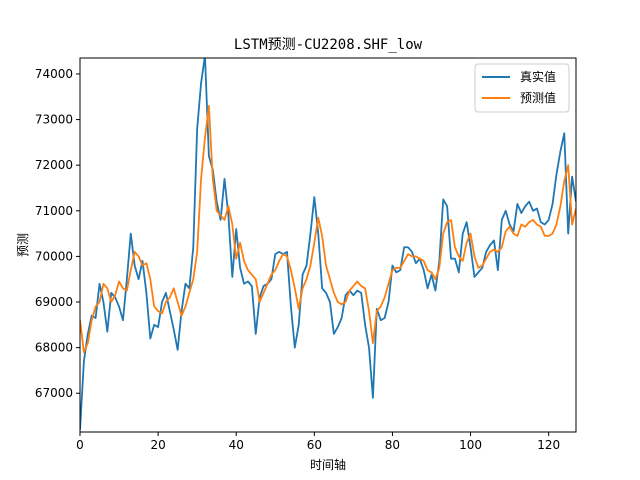 The height and width of the screenshot is (480, 640). Describe the element at coordinates (328, 45) in the screenshot. I see `chart-title: LSTM预测-CU2208.SHF_low` at that location.